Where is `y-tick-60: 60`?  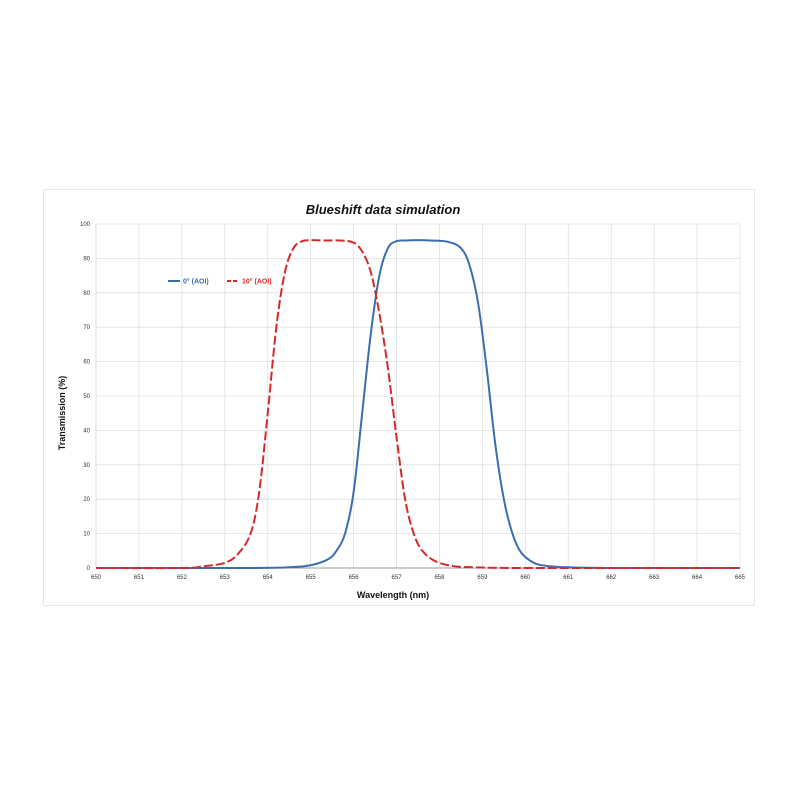 y-tick-60: 60 is located at coordinates (86, 363).